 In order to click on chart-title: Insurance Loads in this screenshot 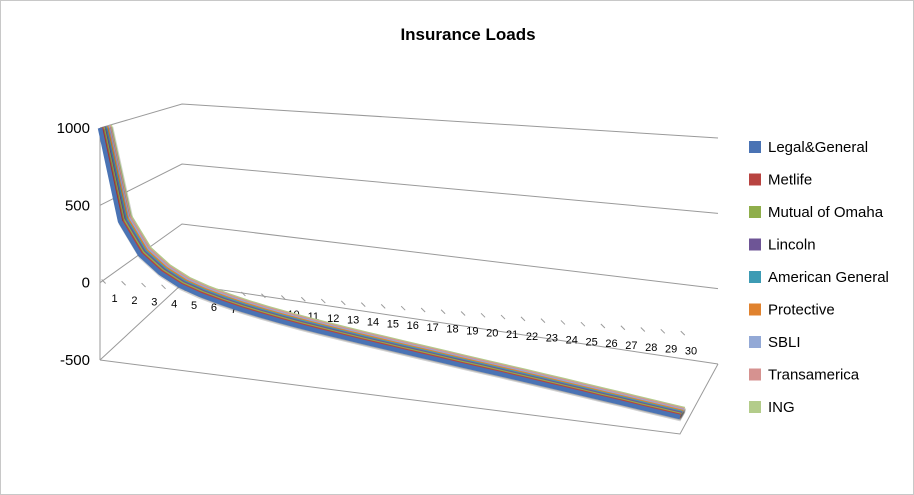, I will do `click(467, 34)`.